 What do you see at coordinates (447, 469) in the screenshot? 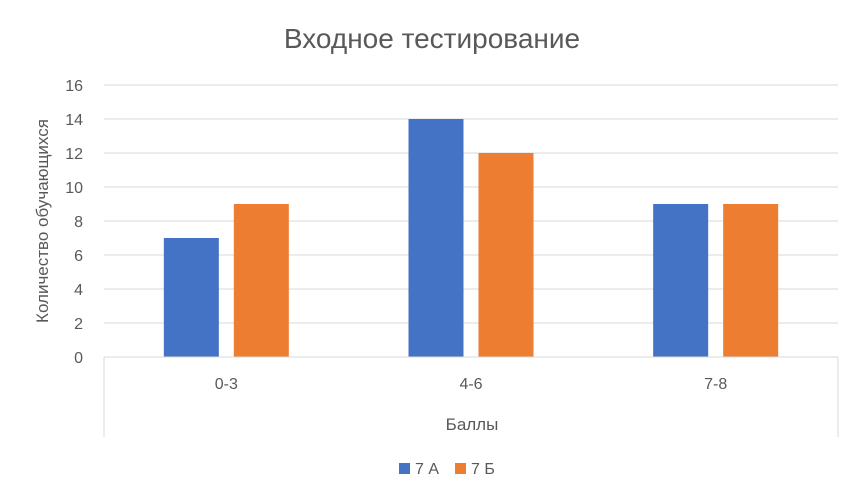
I see `legend: 7 А 7 Б` at bounding box center [447, 469].